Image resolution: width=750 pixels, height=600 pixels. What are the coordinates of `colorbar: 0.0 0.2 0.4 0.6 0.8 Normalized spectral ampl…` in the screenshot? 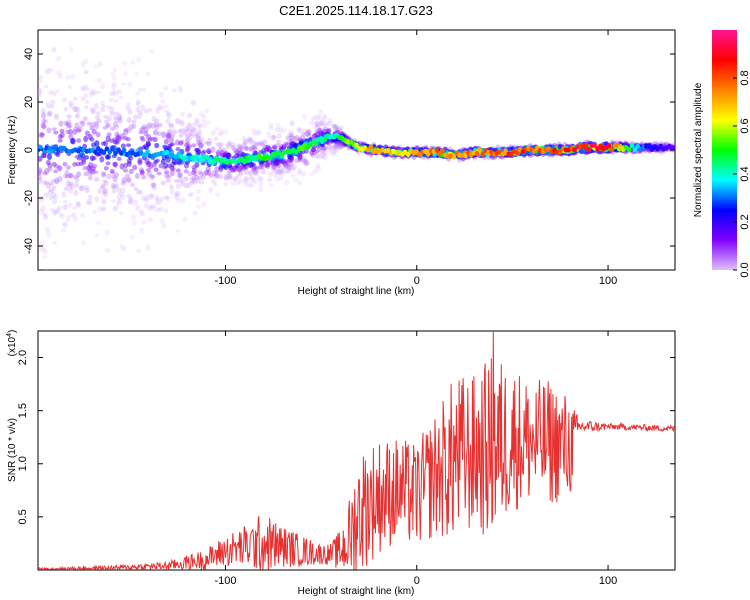 It's located at (721, 154).